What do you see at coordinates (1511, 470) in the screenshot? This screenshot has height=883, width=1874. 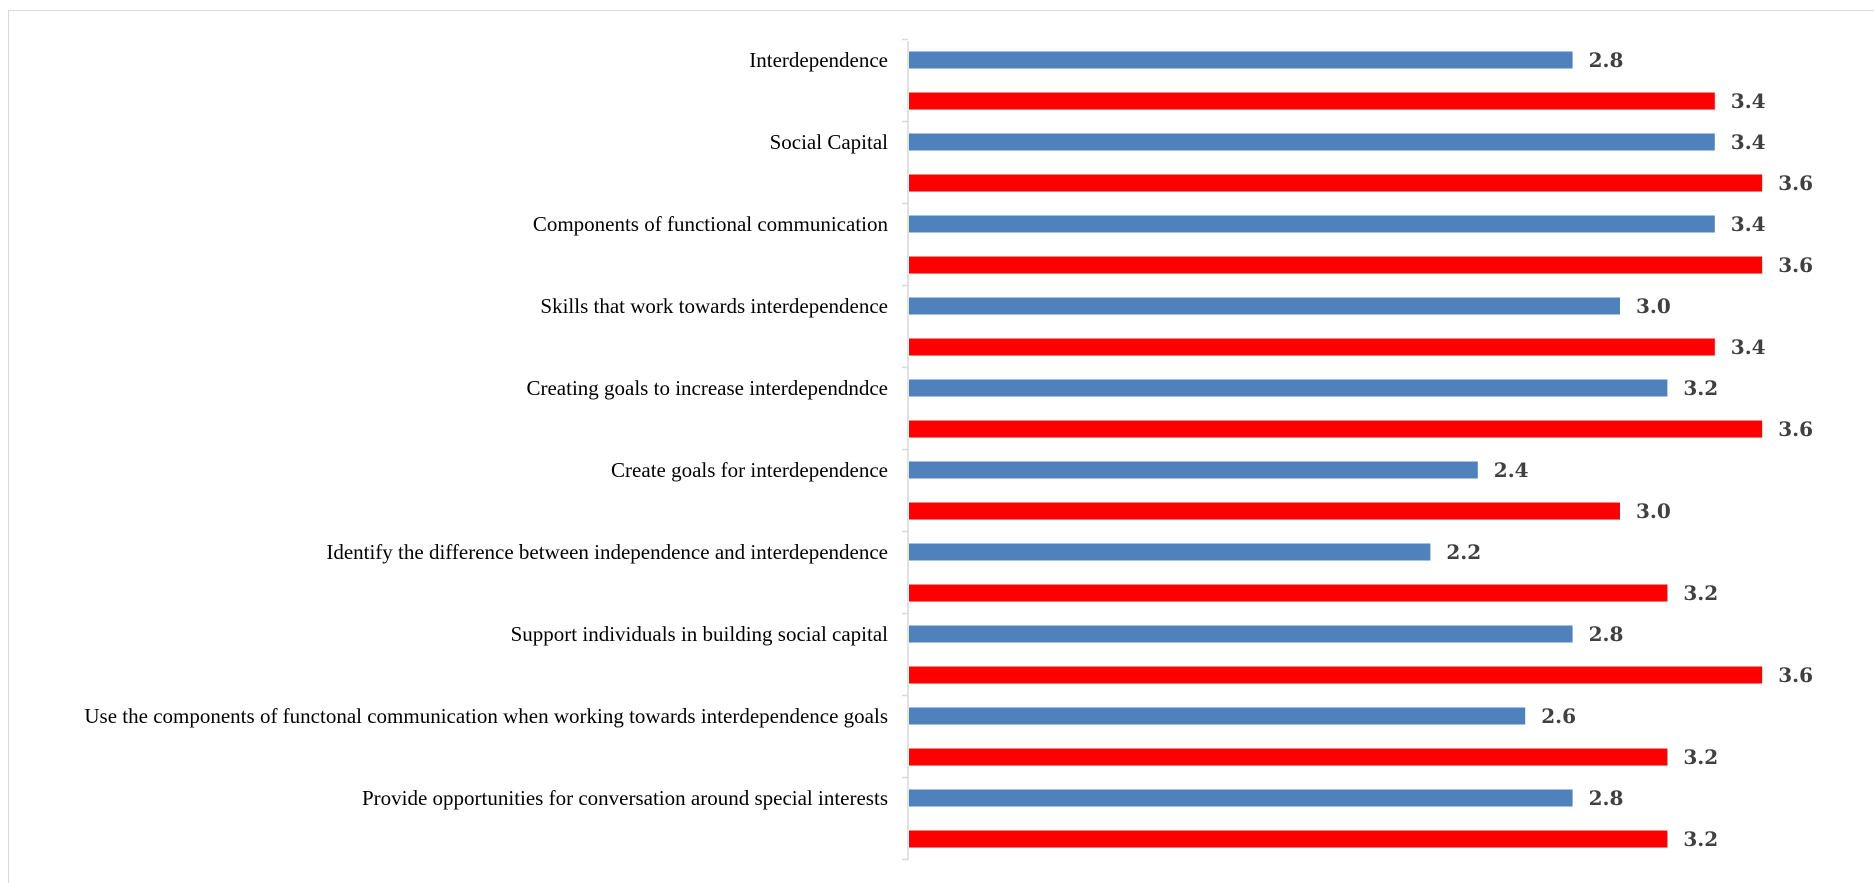 I see `data-label: 2.4` at bounding box center [1511, 470].